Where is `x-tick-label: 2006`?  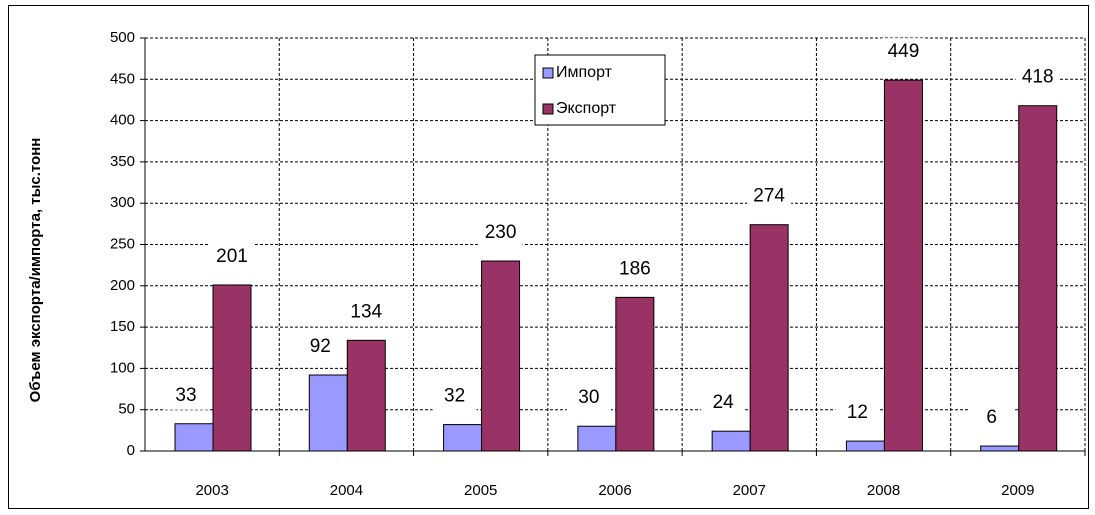 x-tick-label: 2006 is located at coordinates (614, 490).